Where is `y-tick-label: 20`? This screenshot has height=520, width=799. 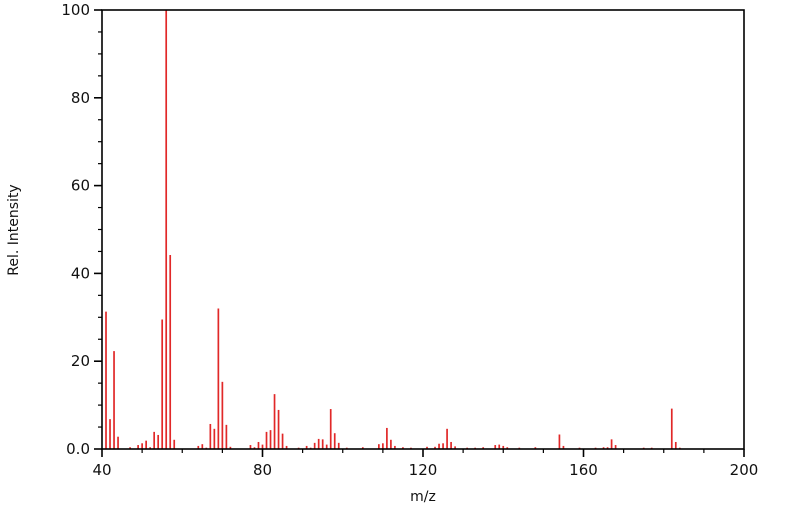
y-tick-label: 20 is located at coordinates (80, 361).